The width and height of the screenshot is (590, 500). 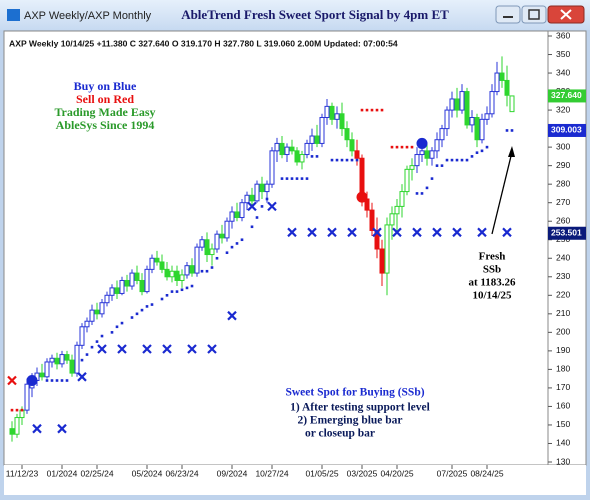 I want to click on y-tick-label: 270, so click(x=563, y=202).